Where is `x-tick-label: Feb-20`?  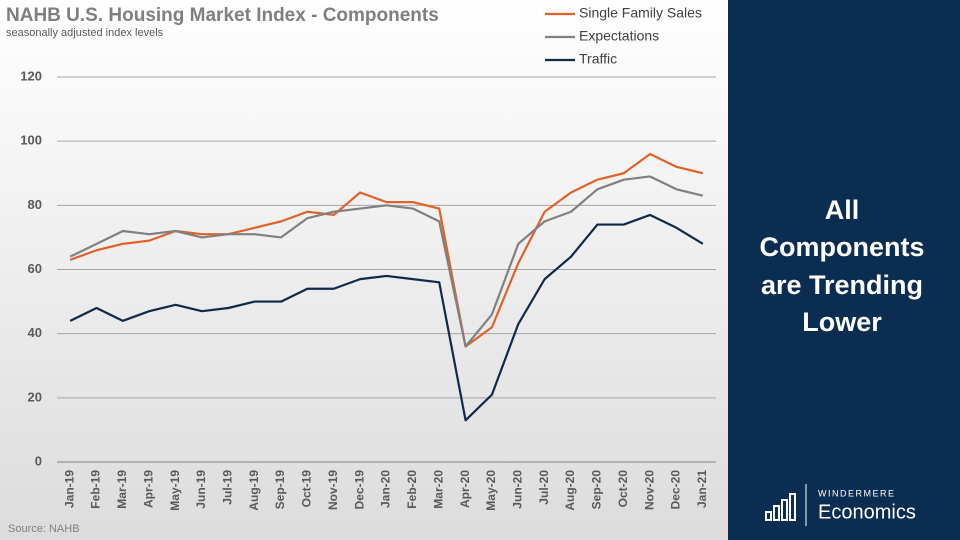 x-tick-label: Feb-20 is located at coordinates (412, 489).